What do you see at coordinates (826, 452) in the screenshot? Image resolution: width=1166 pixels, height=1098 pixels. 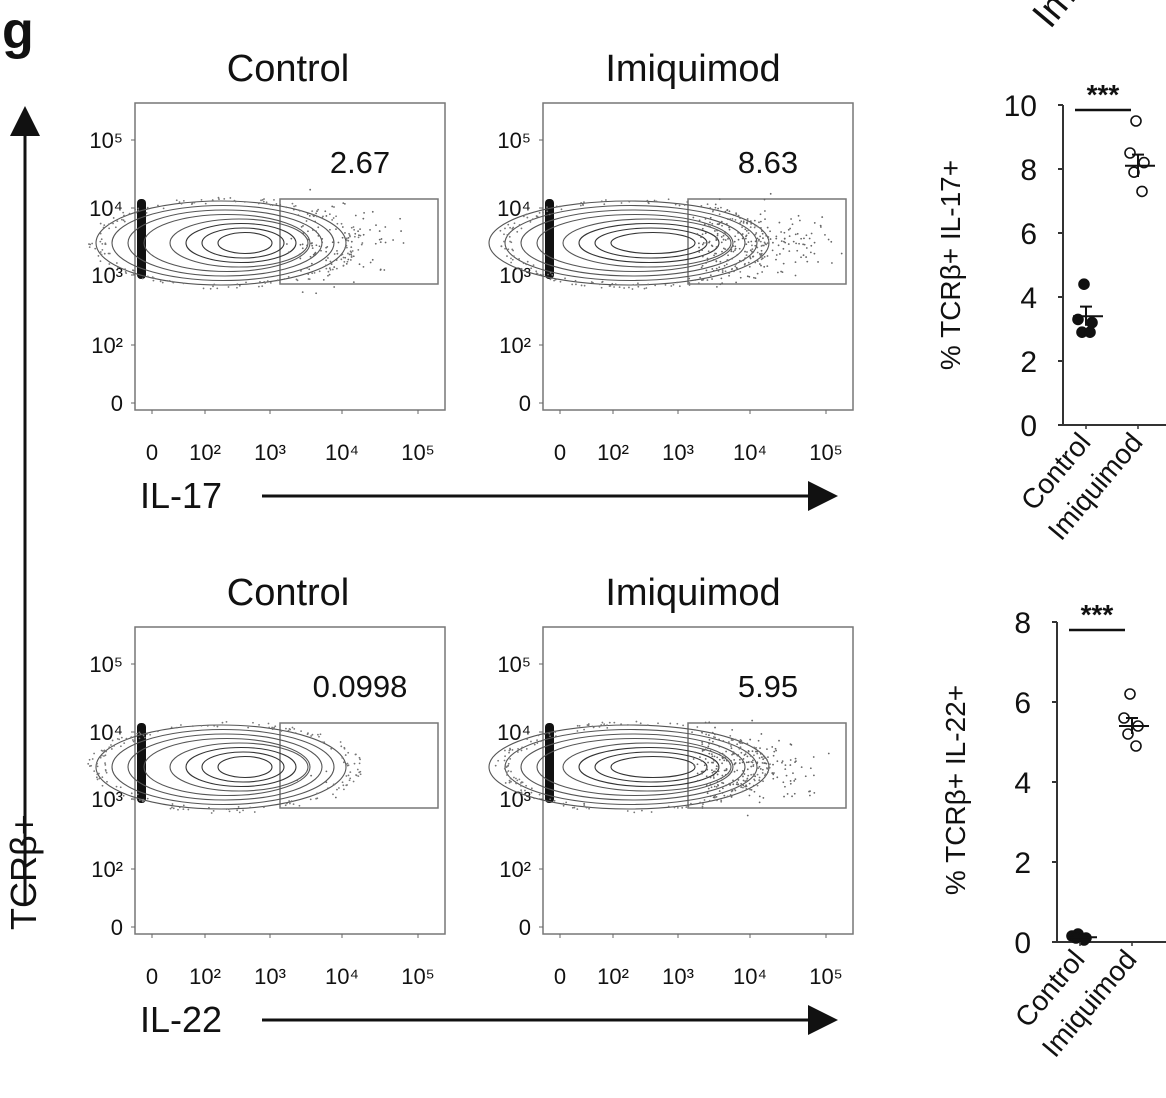 I see `x-tick-label: 10⁵` at bounding box center [826, 452].